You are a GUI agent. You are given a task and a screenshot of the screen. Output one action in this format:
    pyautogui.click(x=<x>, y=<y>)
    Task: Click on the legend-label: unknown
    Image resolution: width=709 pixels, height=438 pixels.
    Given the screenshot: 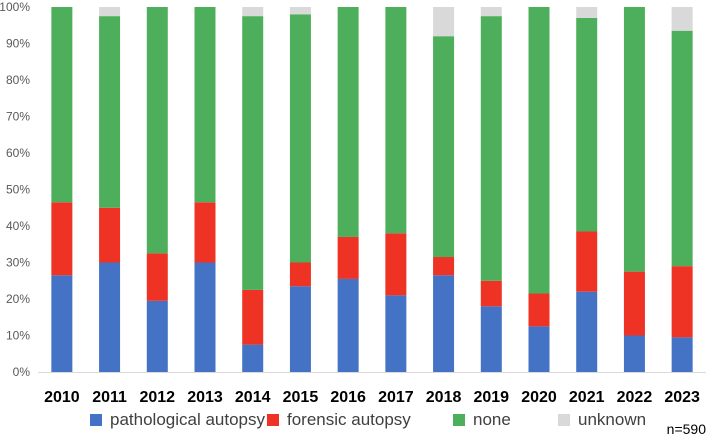 What is the action you would take?
    pyautogui.click(x=612, y=419)
    